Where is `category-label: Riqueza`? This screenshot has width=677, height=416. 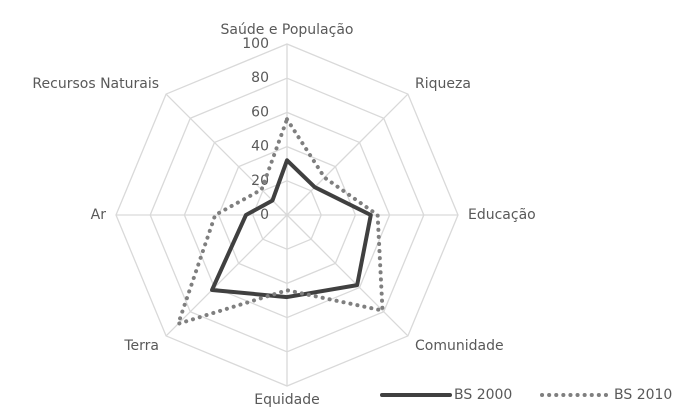
category-label: Riqueza is located at coordinates (443, 84).